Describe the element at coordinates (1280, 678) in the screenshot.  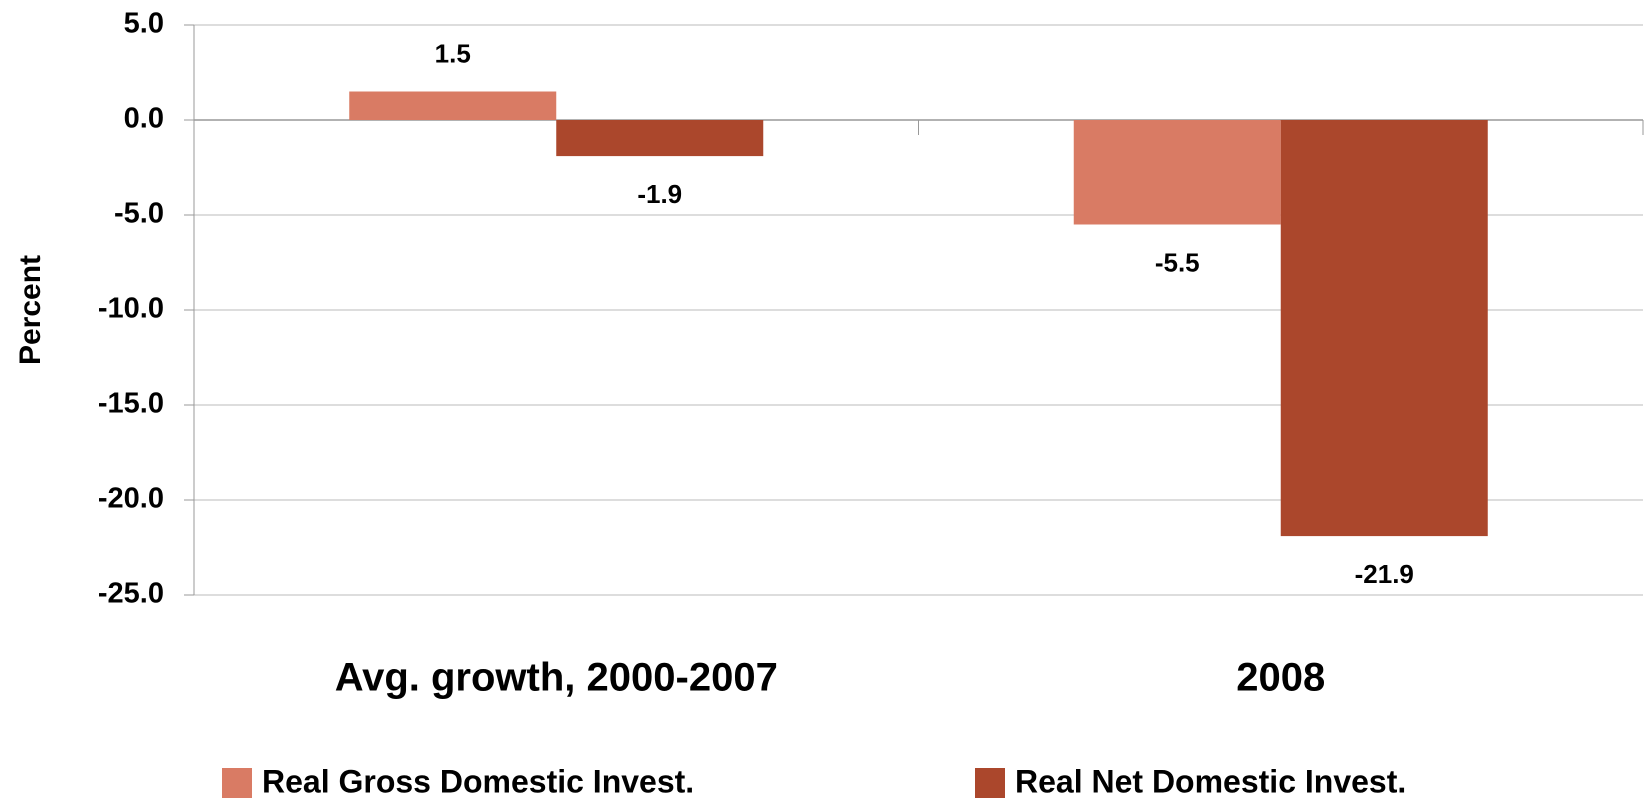
I see `x-tick-label: 2008` at that location.